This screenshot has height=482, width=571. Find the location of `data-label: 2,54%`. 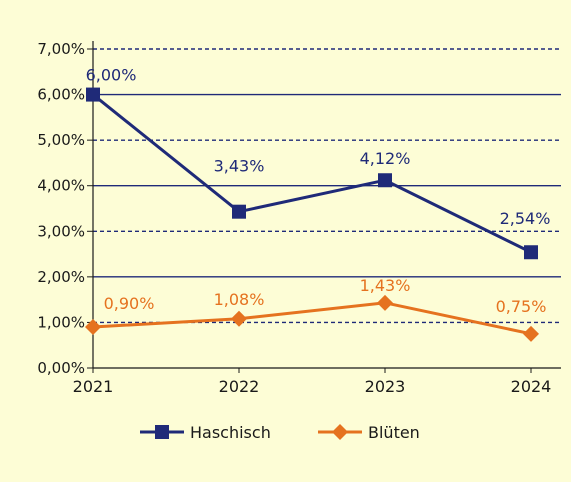

data-label: 2,54% is located at coordinates (525, 218).